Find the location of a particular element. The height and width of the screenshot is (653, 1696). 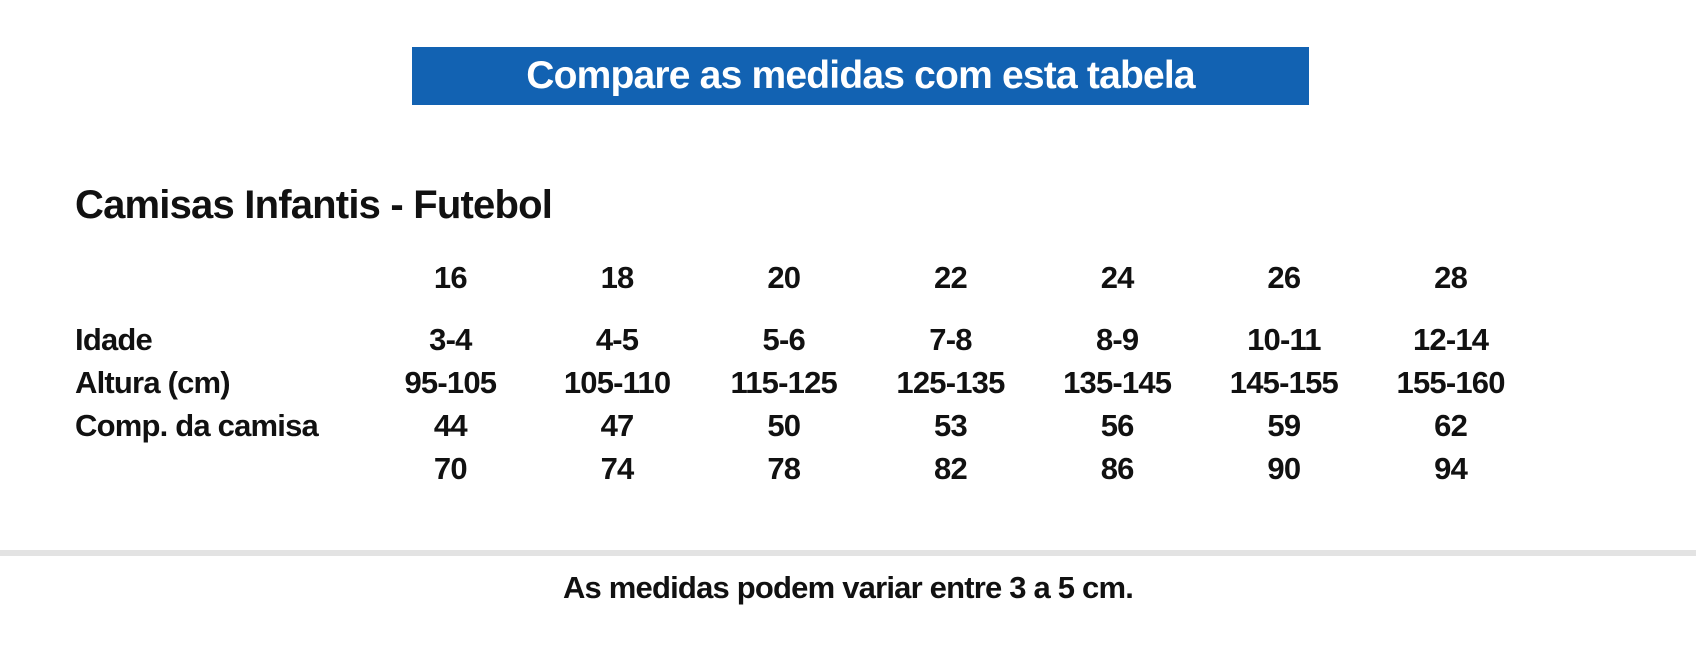

row-label: Idade is located at coordinates (114, 339).